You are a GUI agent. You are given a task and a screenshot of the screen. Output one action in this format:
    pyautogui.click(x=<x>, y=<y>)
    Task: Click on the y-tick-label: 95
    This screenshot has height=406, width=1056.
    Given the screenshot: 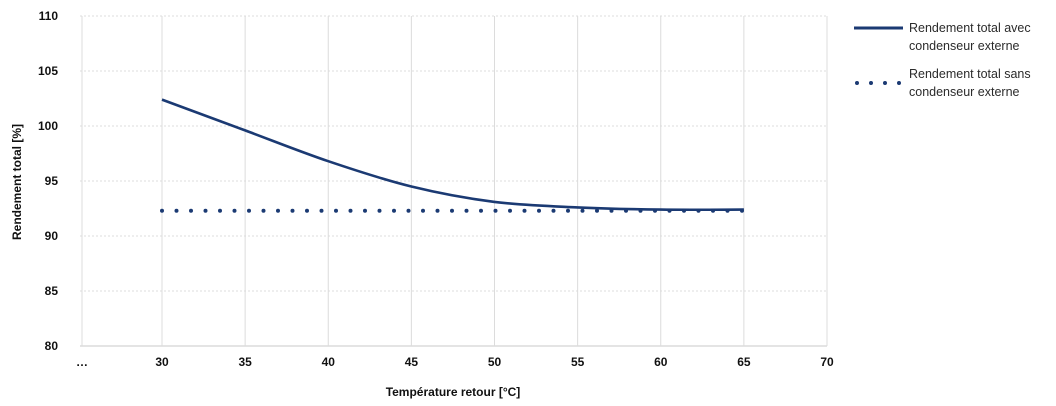 What is the action you would take?
    pyautogui.click(x=52, y=181)
    